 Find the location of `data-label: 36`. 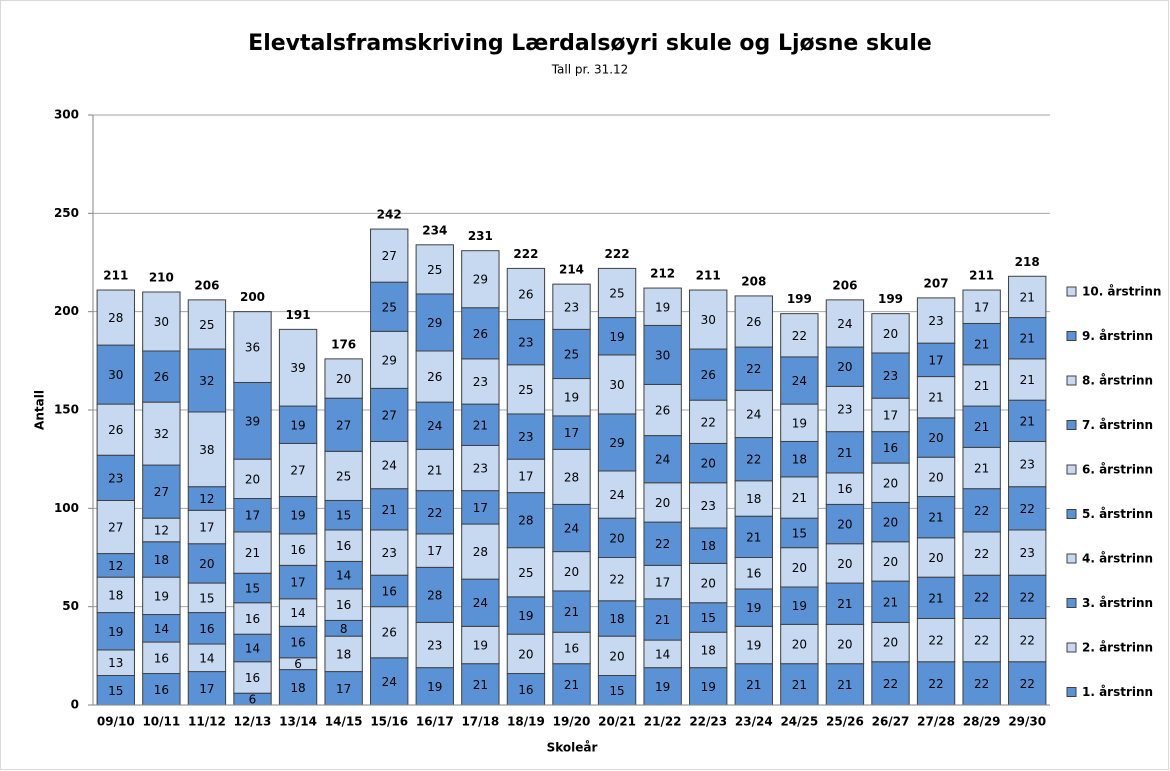

data-label: 36 is located at coordinates (252, 348).